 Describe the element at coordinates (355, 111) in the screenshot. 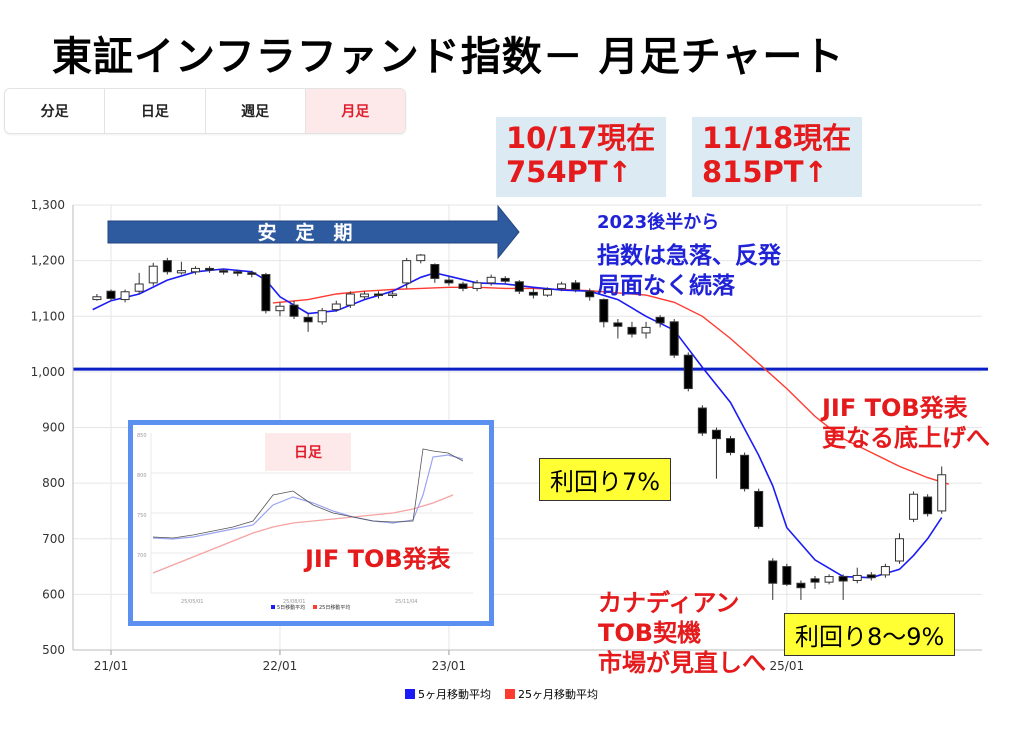

I see `tab-monthly: 月足` at that location.